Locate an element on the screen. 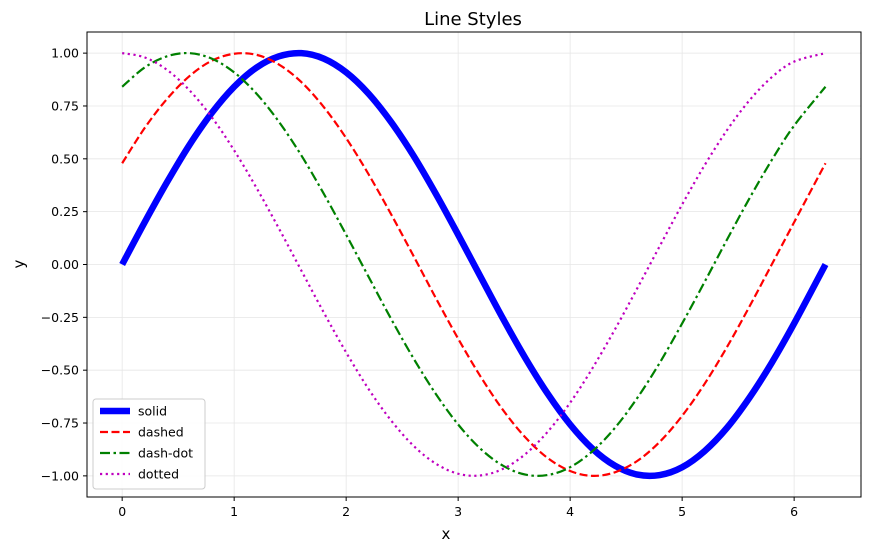  y-tick-label: 0.50 is located at coordinates (65, 158).